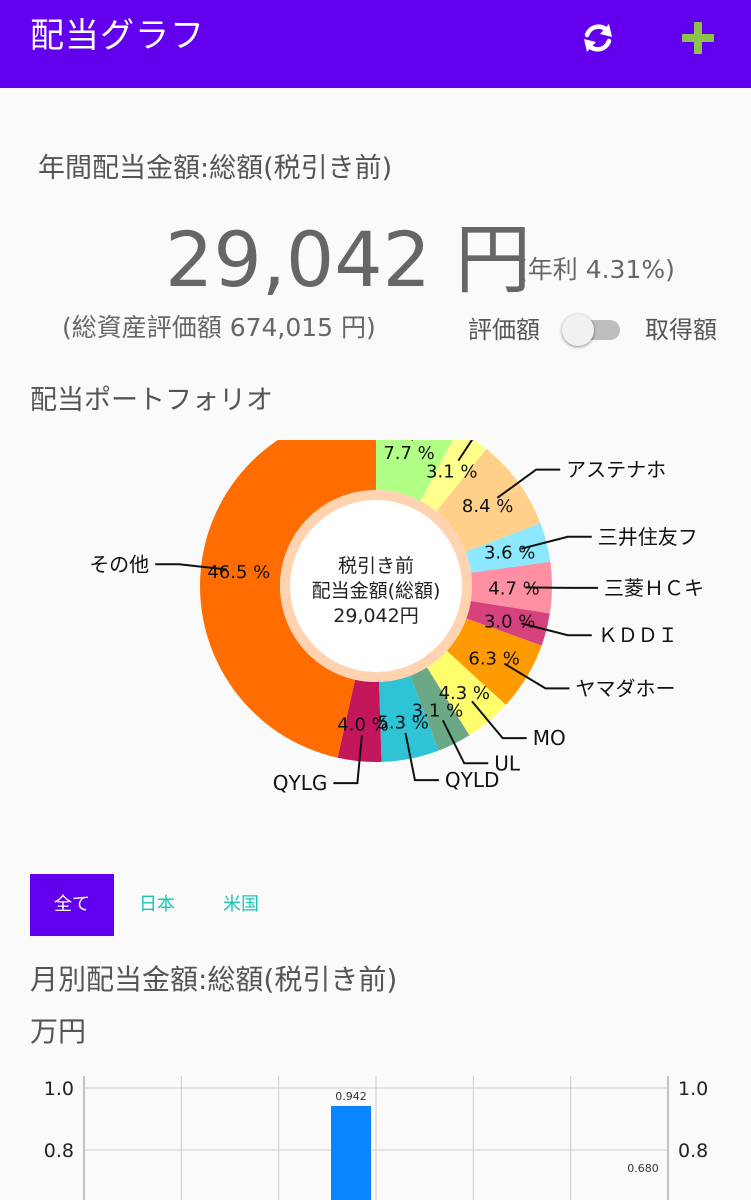 This screenshot has width=751, height=1200. I want to click on app-title: 配当グラフ, so click(117, 36).